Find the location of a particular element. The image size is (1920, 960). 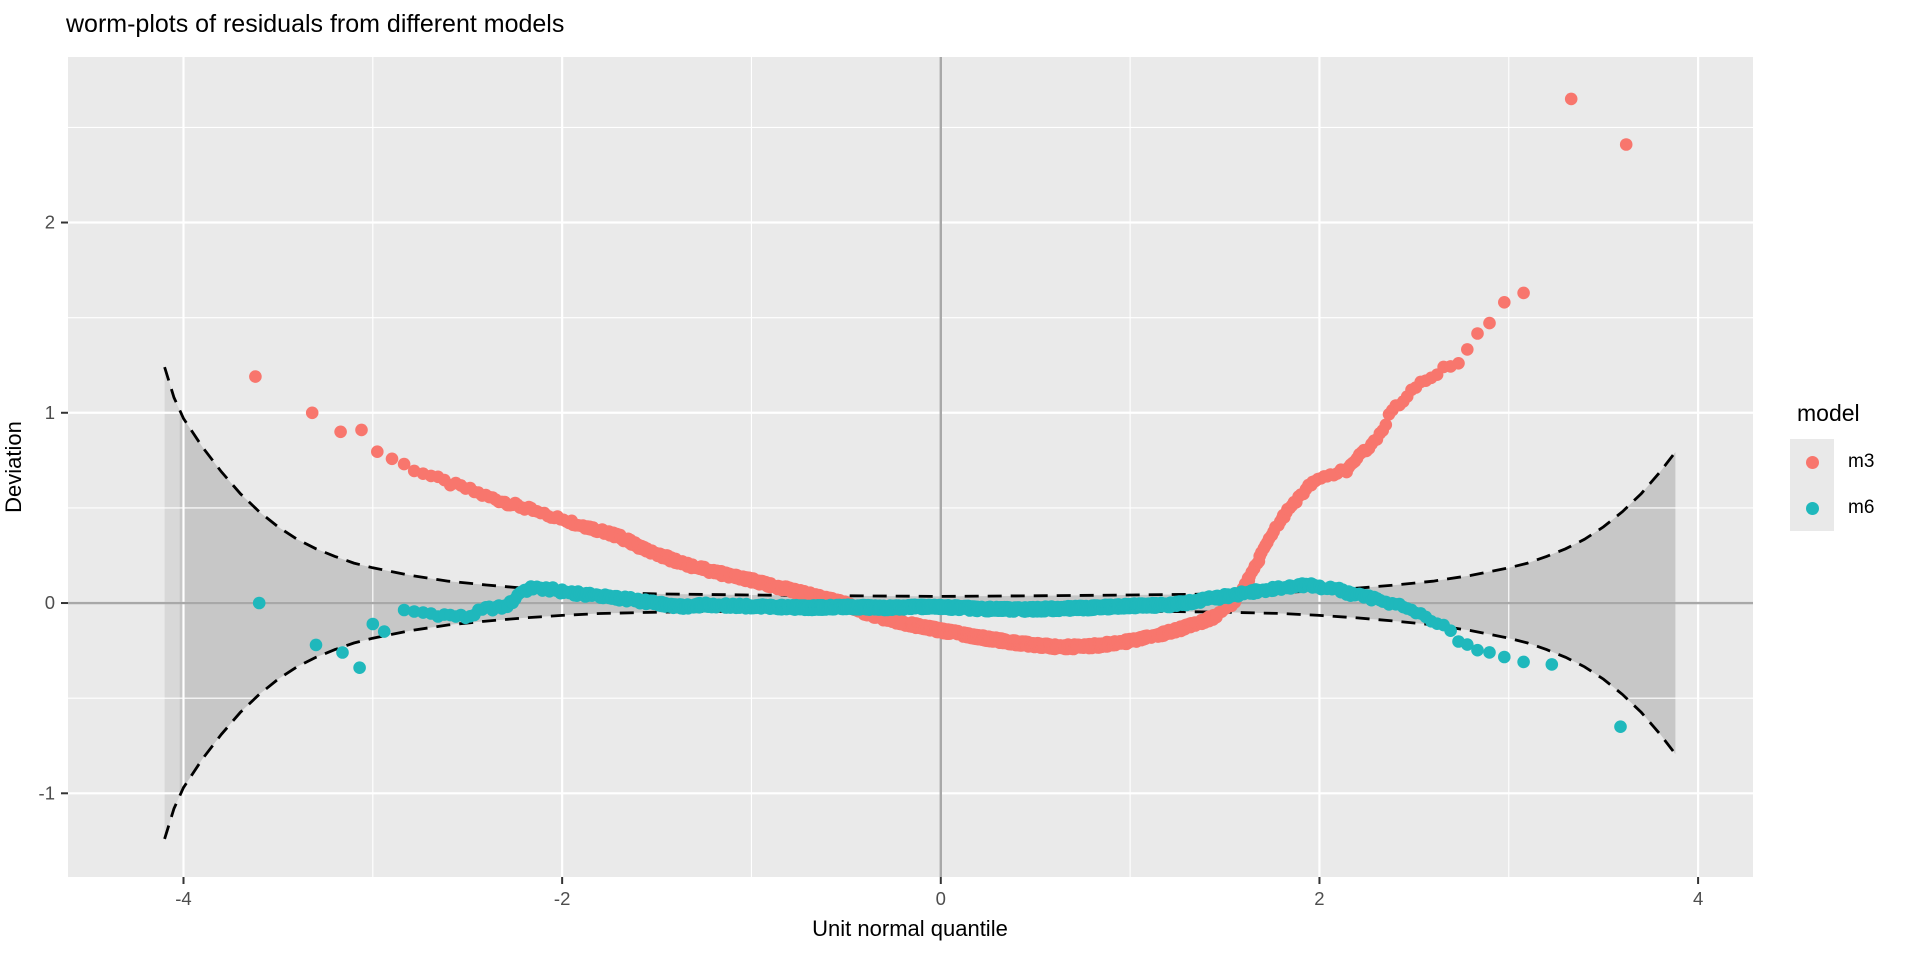

legend-dot-m6-icon is located at coordinates (1812, 508).